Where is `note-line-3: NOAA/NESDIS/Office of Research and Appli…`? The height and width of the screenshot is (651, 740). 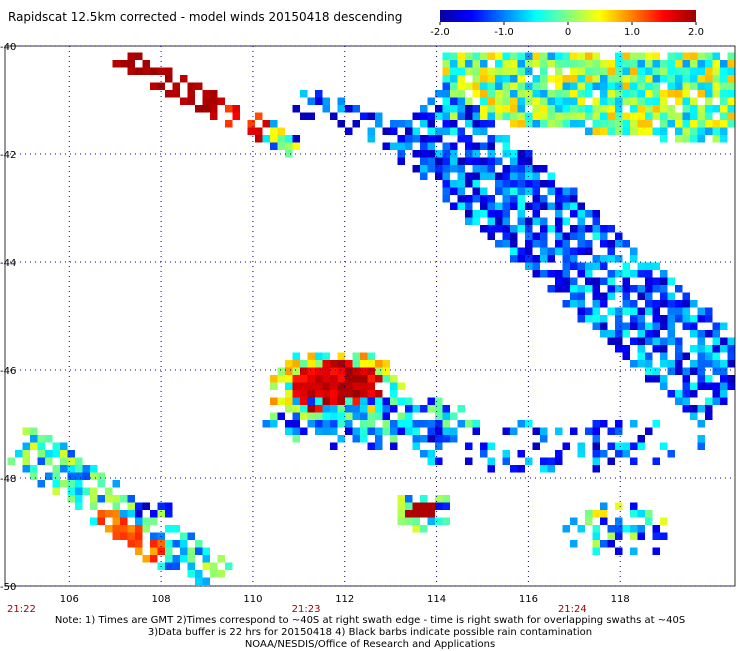
note-line-3: NOAA/NESDIS/Office of Research and Appli… is located at coordinates (370, 644).